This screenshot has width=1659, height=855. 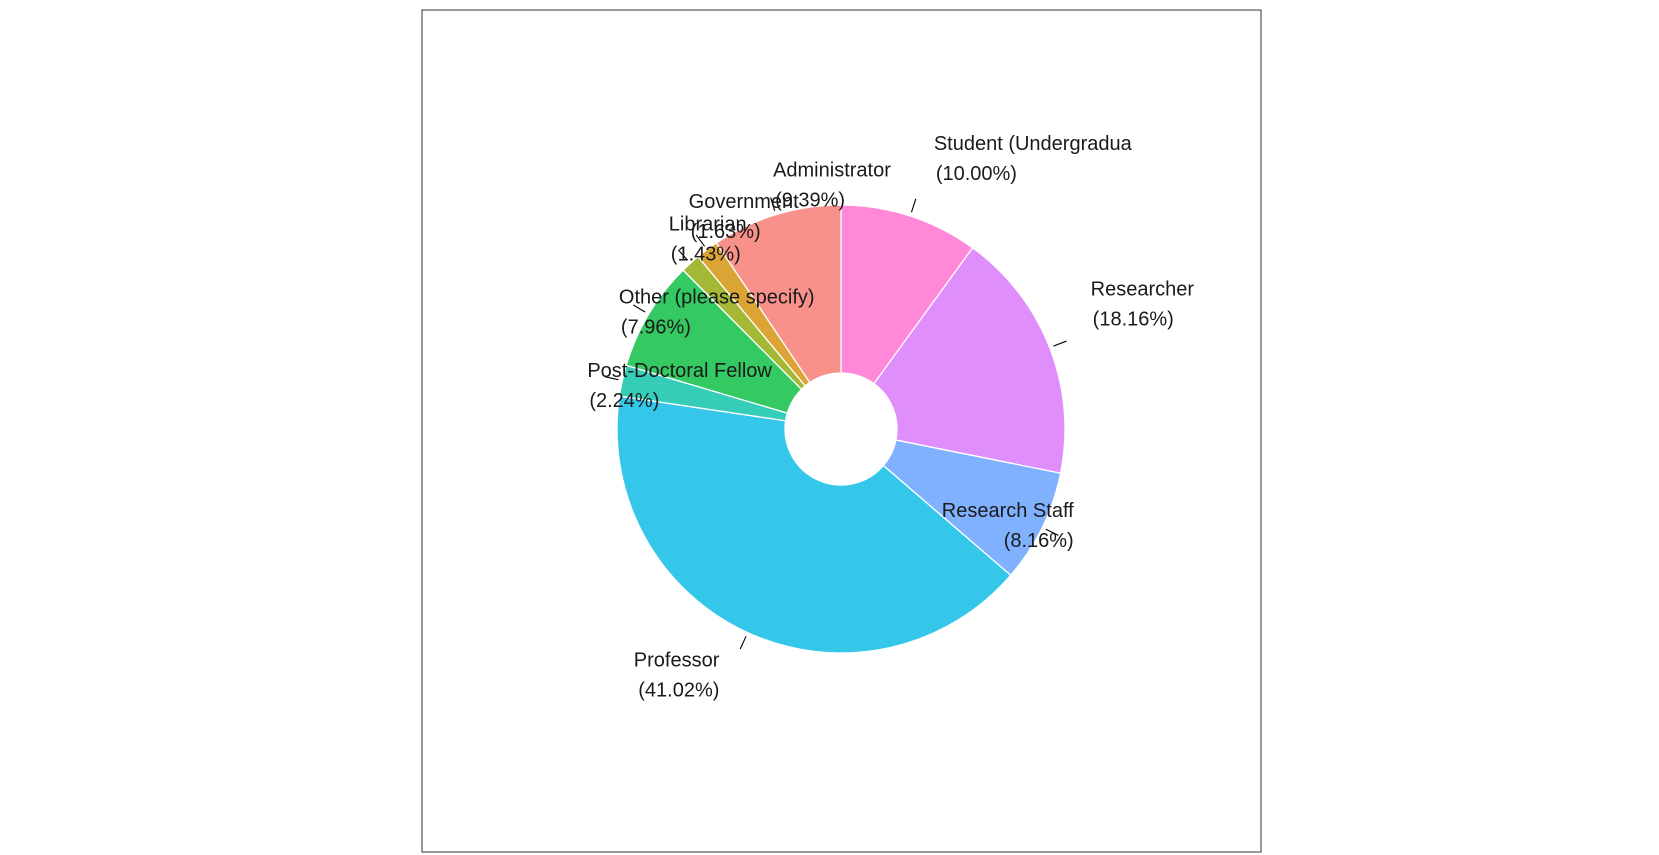 What do you see at coordinates (717, 298) in the screenshot?
I see `slice-label-name: Other (please specify)` at bounding box center [717, 298].